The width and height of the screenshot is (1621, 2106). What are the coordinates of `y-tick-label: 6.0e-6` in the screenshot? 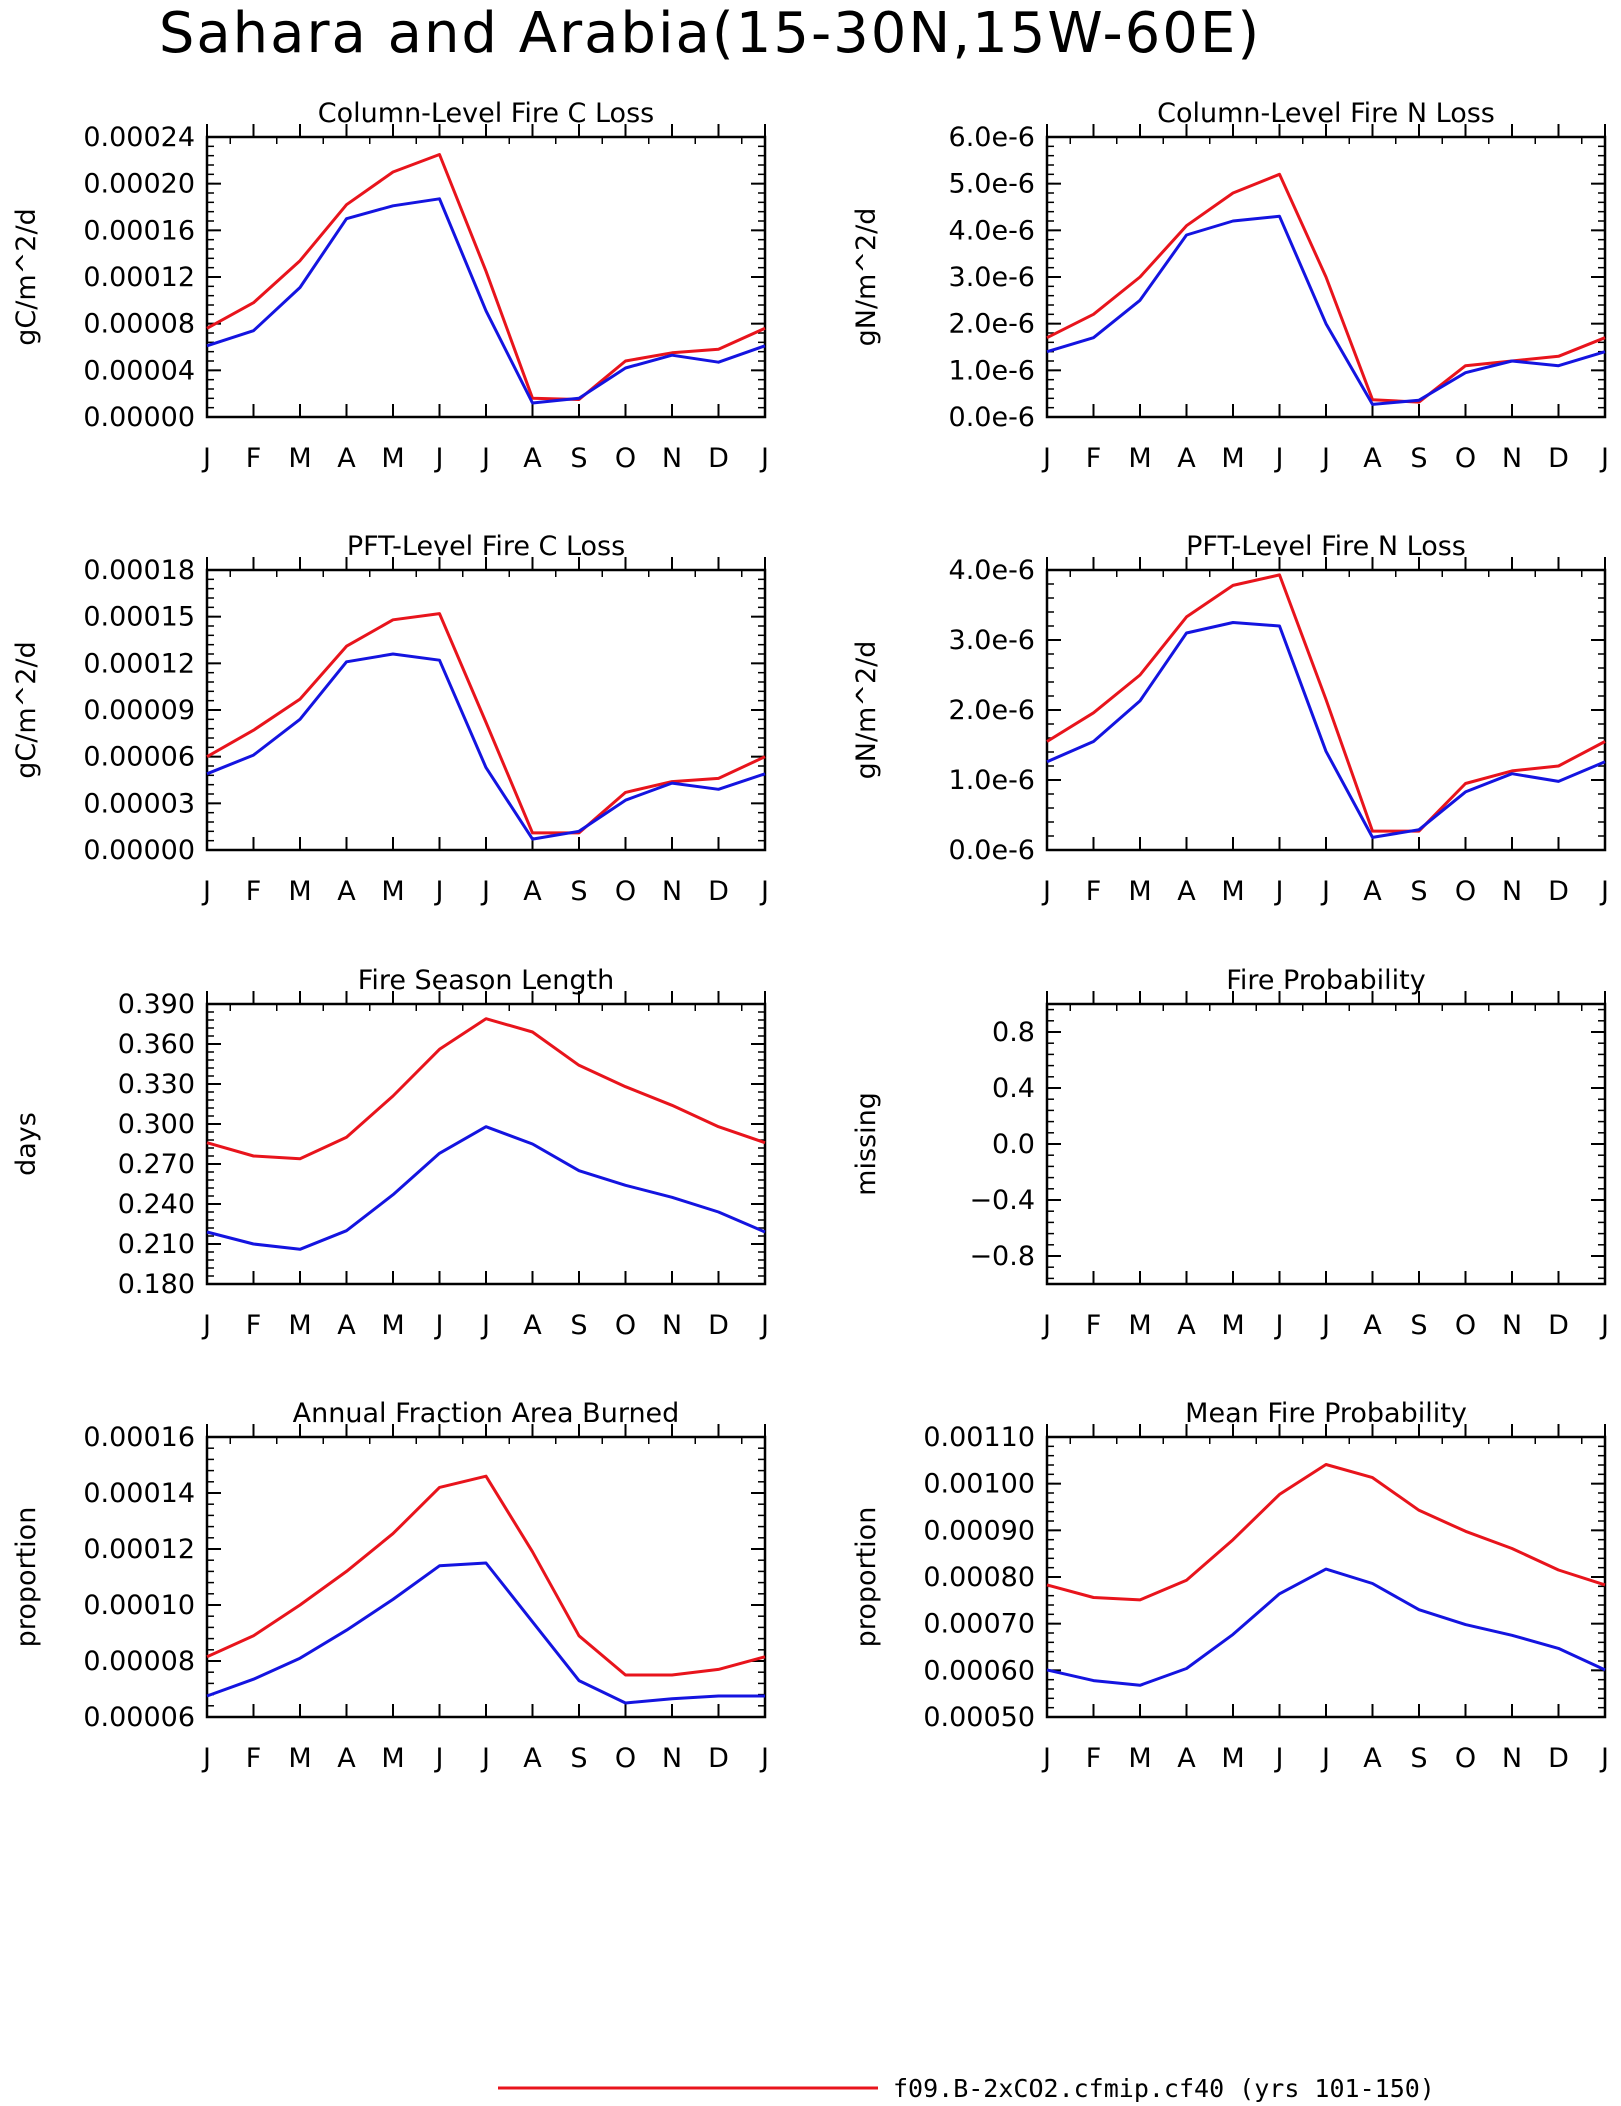 It's located at (992, 137).